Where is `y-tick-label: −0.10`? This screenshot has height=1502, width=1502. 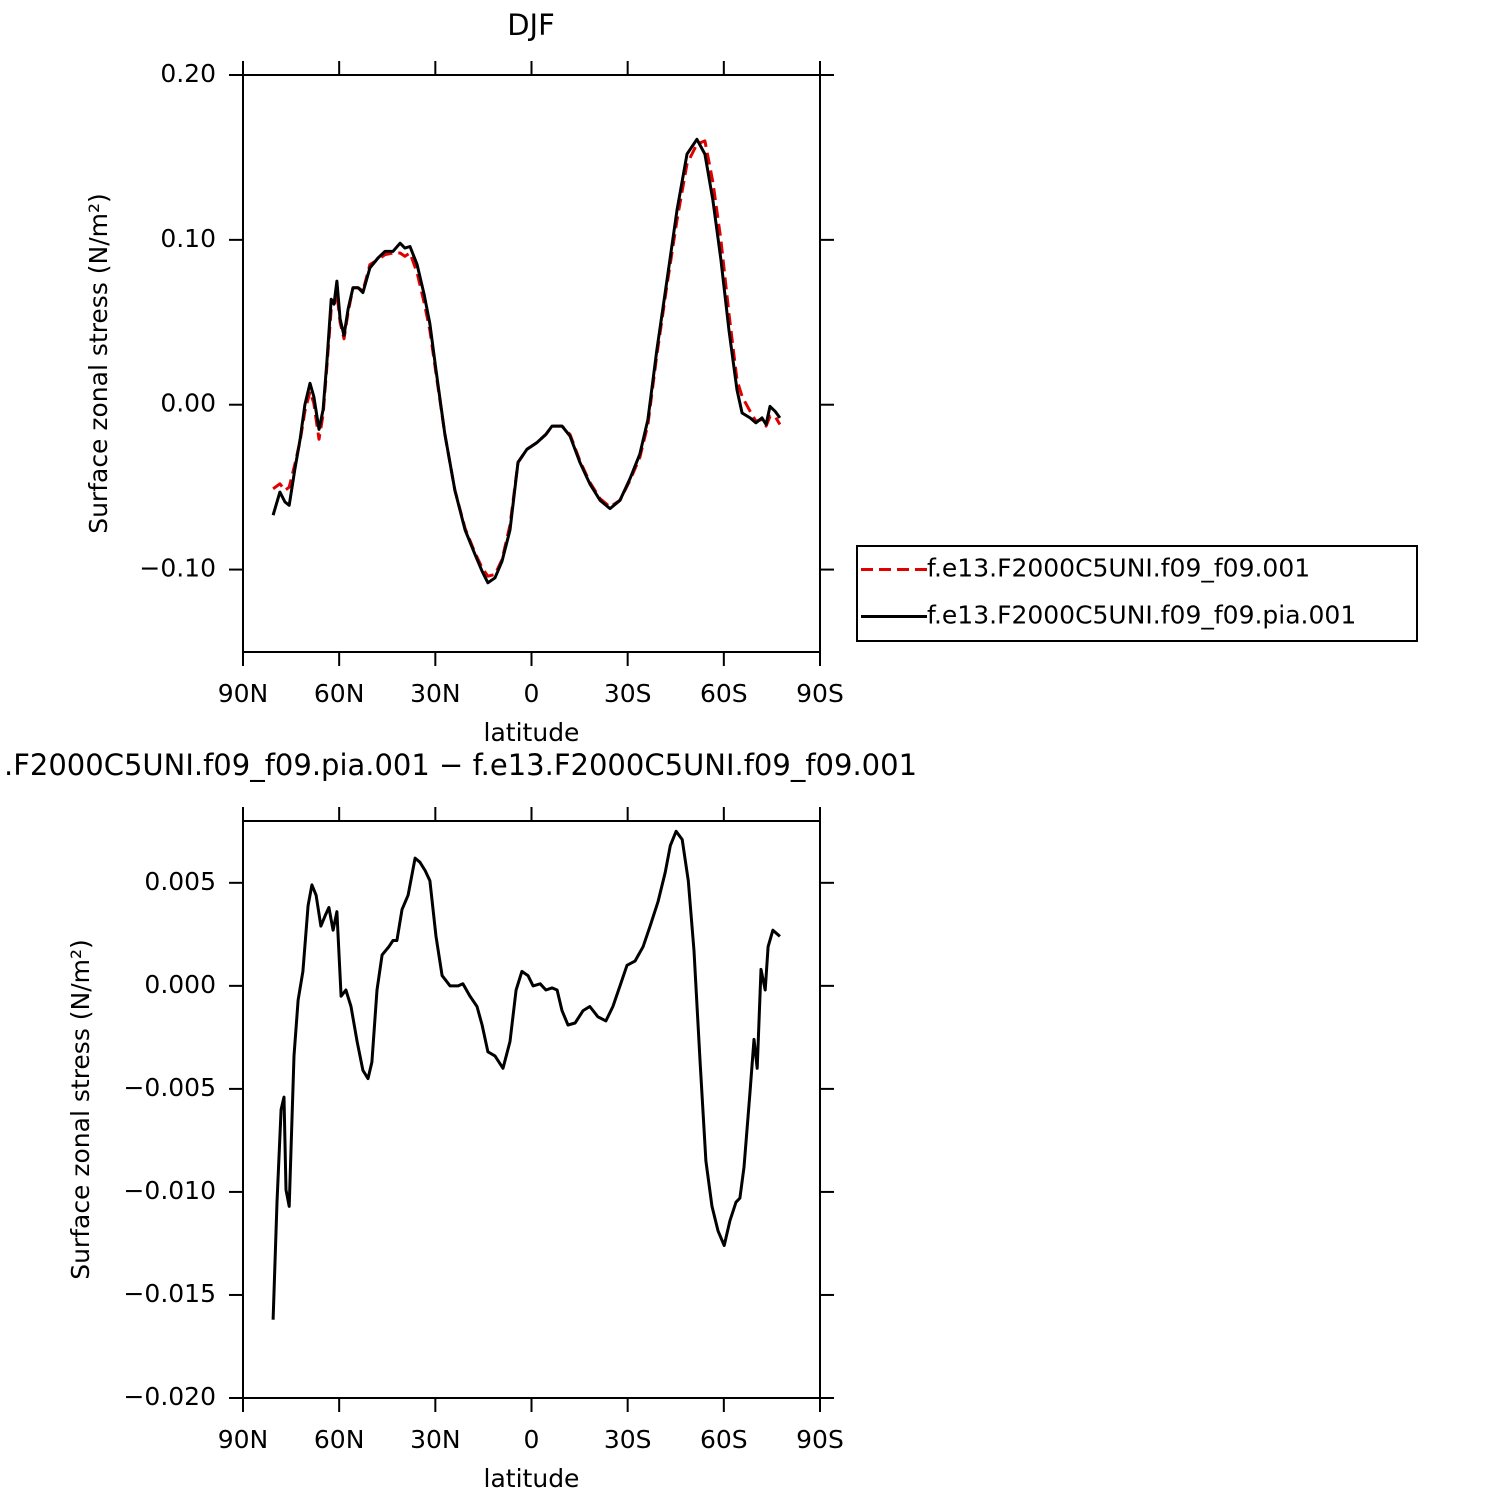
y-tick-label: −0.10 is located at coordinates (177, 568).